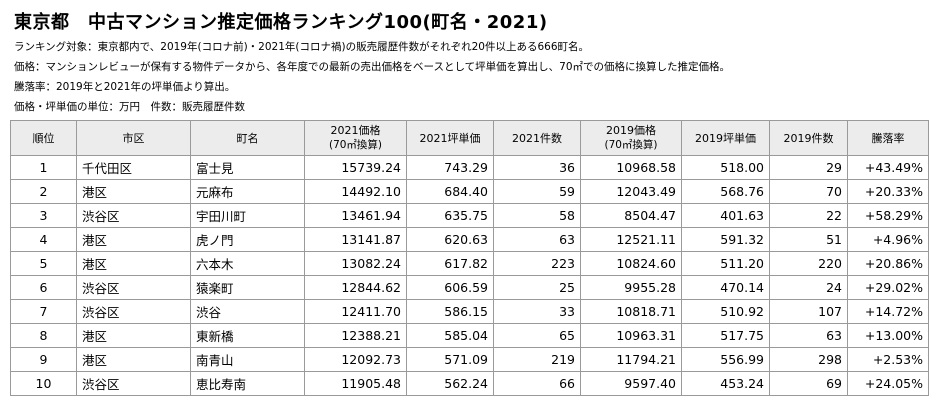 The height and width of the screenshot is (410, 940). What do you see at coordinates (43, 335) in the screenshot?
I see `rank-cell: 8` at bounding box center [43, 335].